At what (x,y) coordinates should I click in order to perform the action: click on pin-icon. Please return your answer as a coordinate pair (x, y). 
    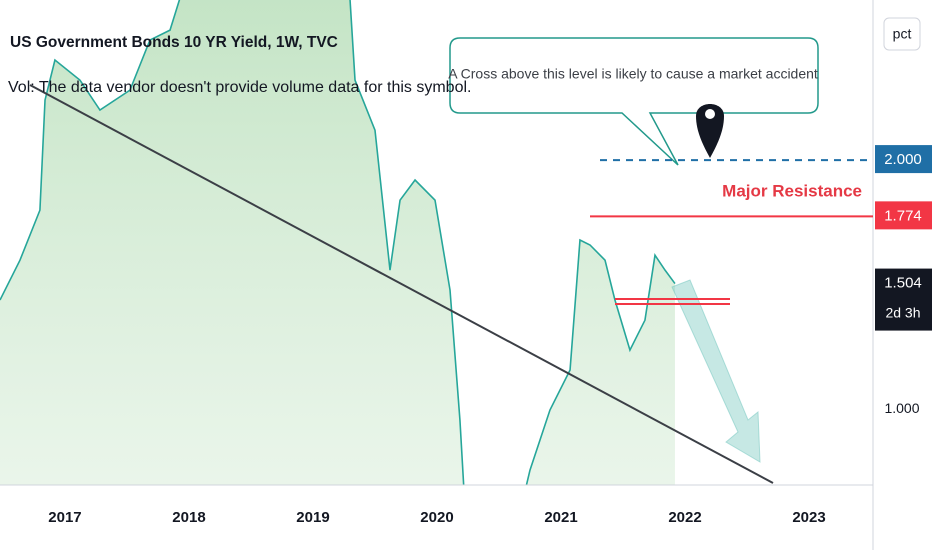
    Looking at the image, I should click on (710, 131).